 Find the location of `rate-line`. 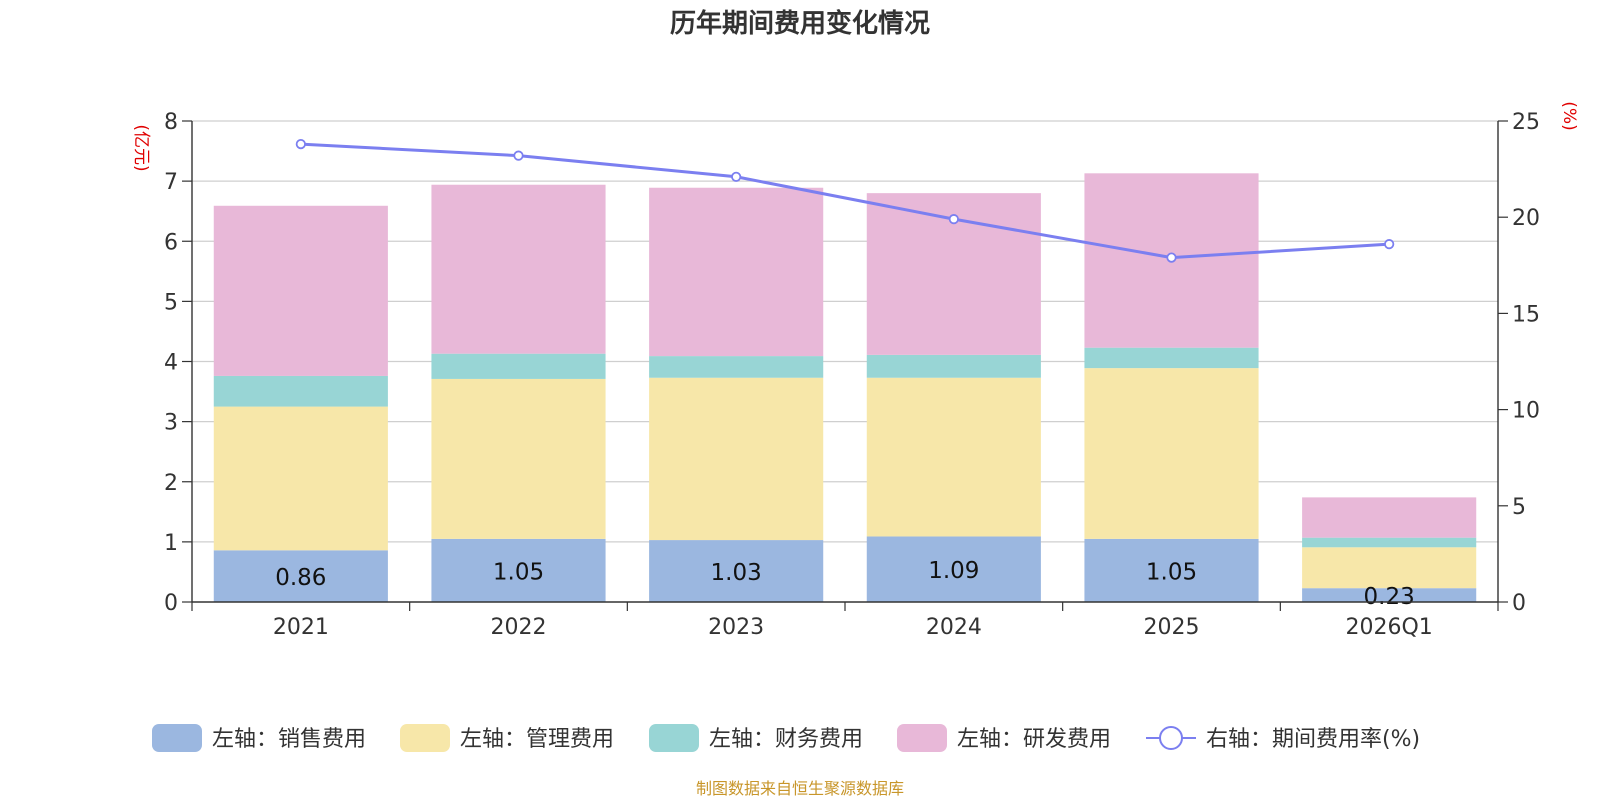

rate-line is located at coordinates (845, 201).